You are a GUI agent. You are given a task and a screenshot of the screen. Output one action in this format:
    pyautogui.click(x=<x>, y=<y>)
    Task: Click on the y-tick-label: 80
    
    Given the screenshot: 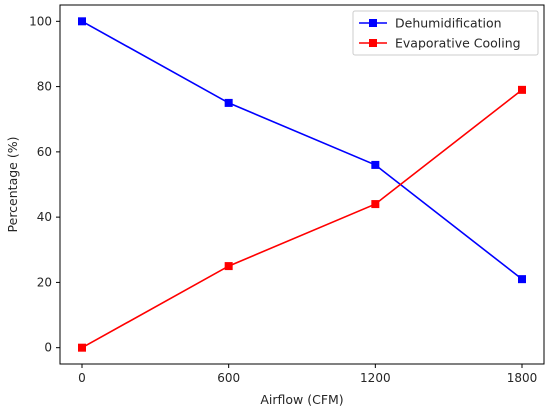 What is the action you would take?
    pyautogui.click(x=44, y=87)
    